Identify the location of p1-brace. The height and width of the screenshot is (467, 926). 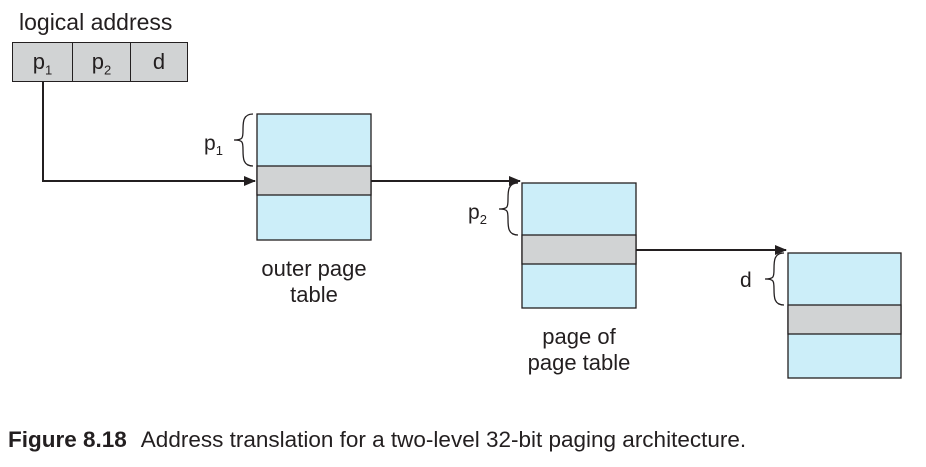
(243, 140).